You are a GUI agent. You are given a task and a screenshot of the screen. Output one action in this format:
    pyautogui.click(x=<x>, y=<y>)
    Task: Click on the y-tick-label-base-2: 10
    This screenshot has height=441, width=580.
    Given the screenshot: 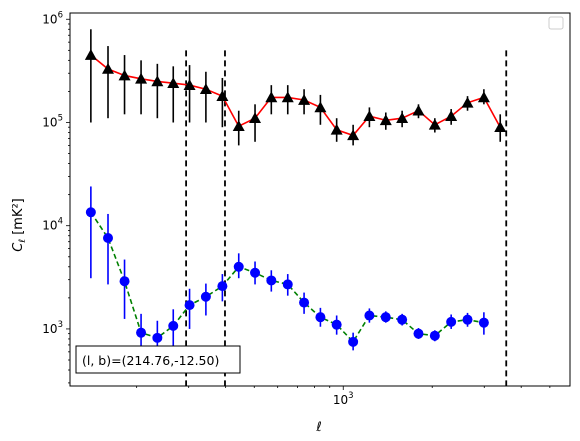 What is the action you would take?
    pyautogui.click(x=49, y=122)
    